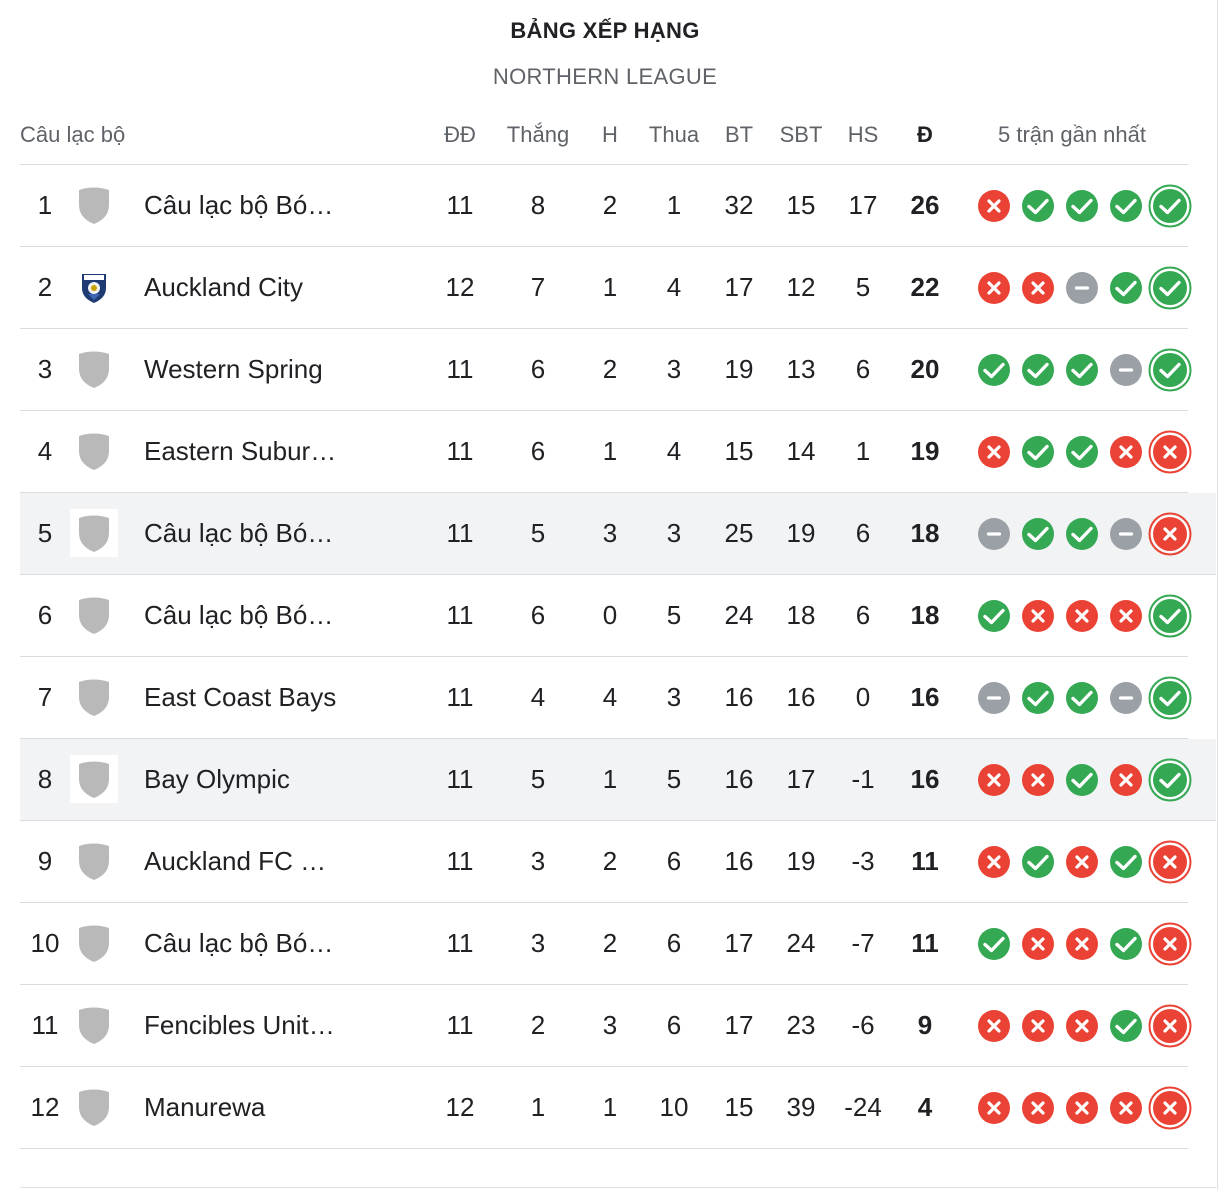 This screenshot has width=1222, height=1190. Describe the element at coordinates (674, 943) in the screenshot. I see `lost-cell: 6` at that location.